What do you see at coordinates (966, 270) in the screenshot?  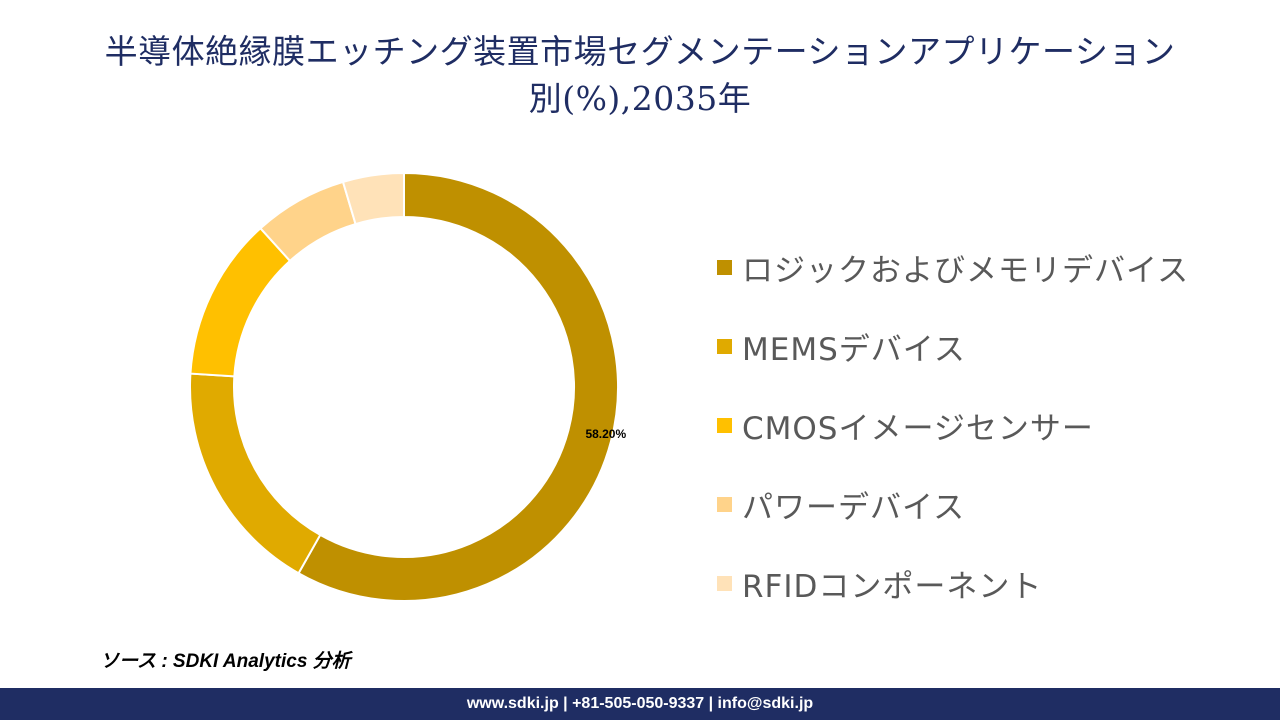 I see `legend-label: ロジックおよびメモリデバイス` at bounding box center [966, 270].